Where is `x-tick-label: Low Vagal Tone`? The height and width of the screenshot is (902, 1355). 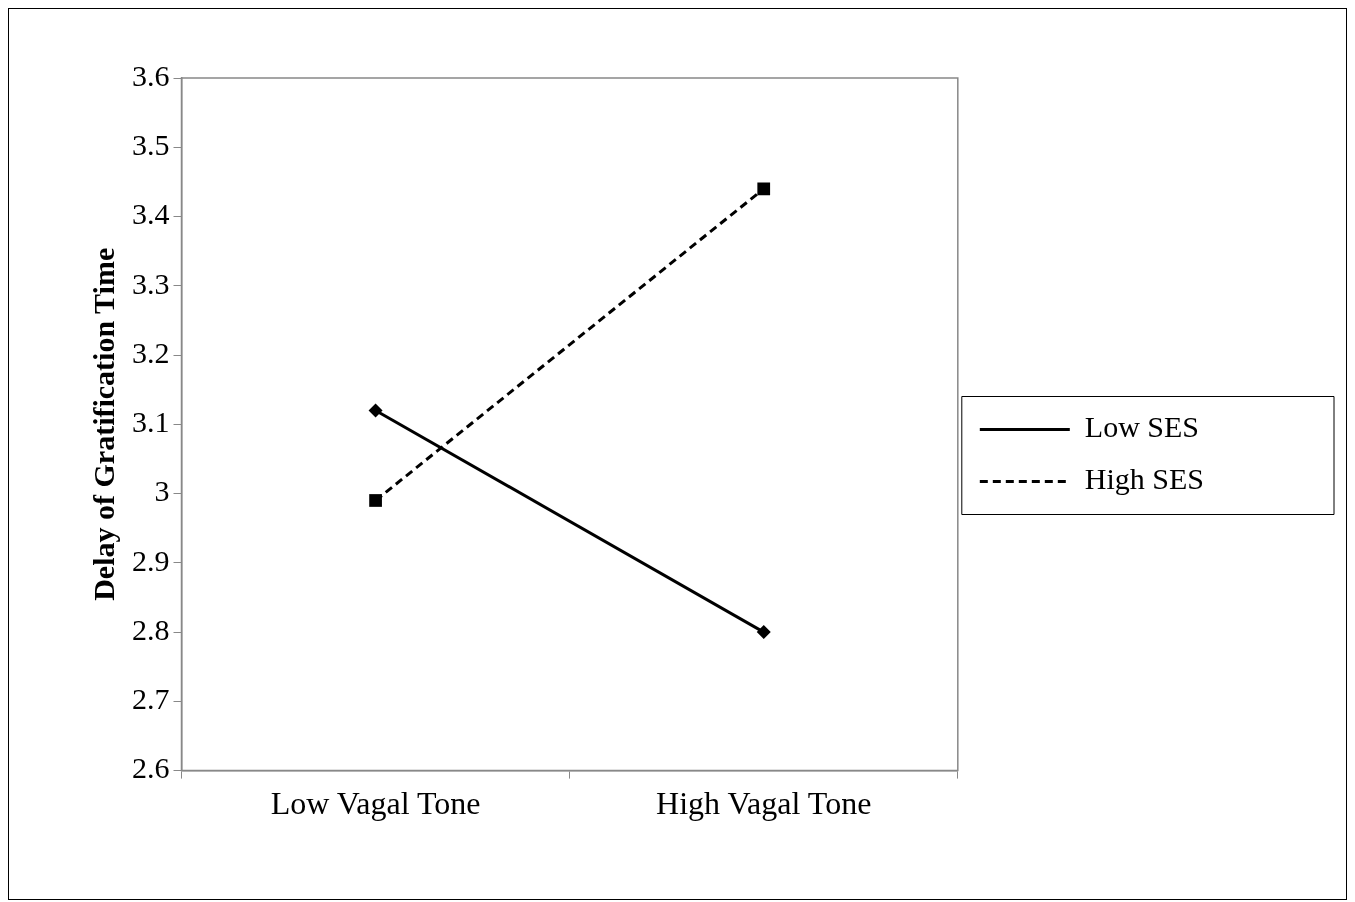 x-tick-label: Low Vagal Tone is located at coordinates (375, 803).